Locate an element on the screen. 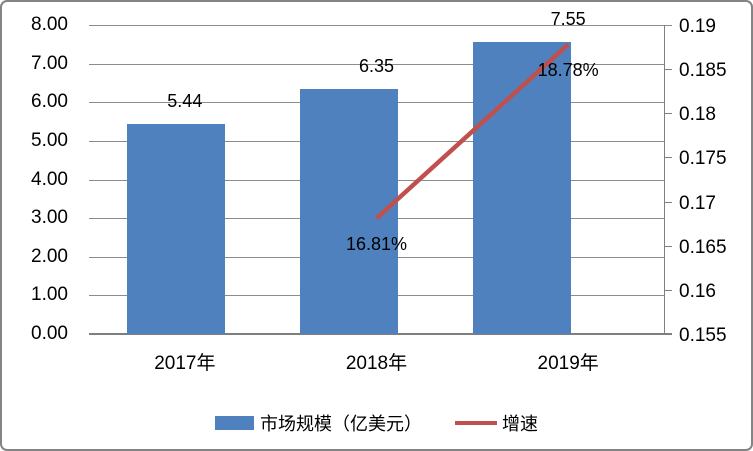 This screenshot has height=451, width=753. left-y-tick-label: 5.00 is located at coordinates (49, 140).